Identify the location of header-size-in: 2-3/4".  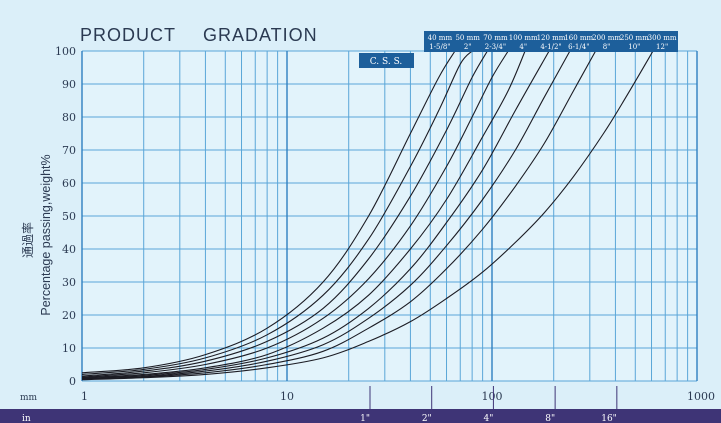
(495, 47).